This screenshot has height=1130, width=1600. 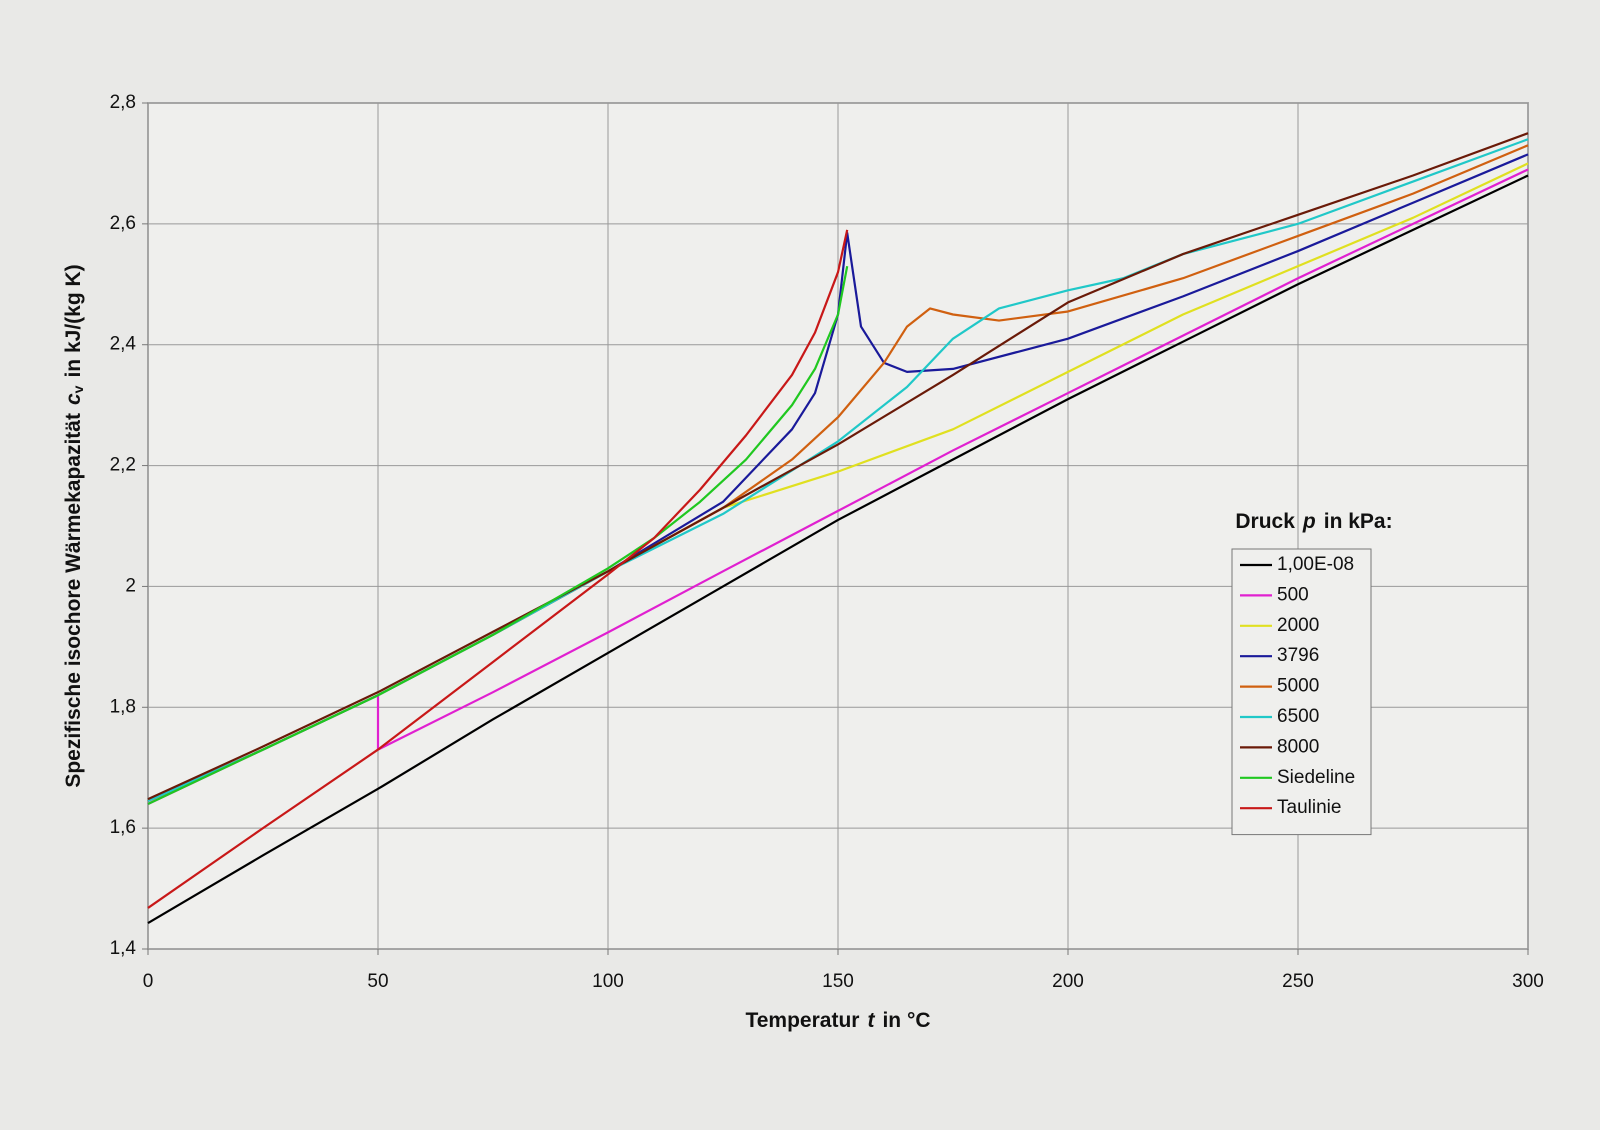 What do you see at coordinates (1293, 594) in the screenshot?
I see `legend-label: 500` at bounding box center [1293, 594].